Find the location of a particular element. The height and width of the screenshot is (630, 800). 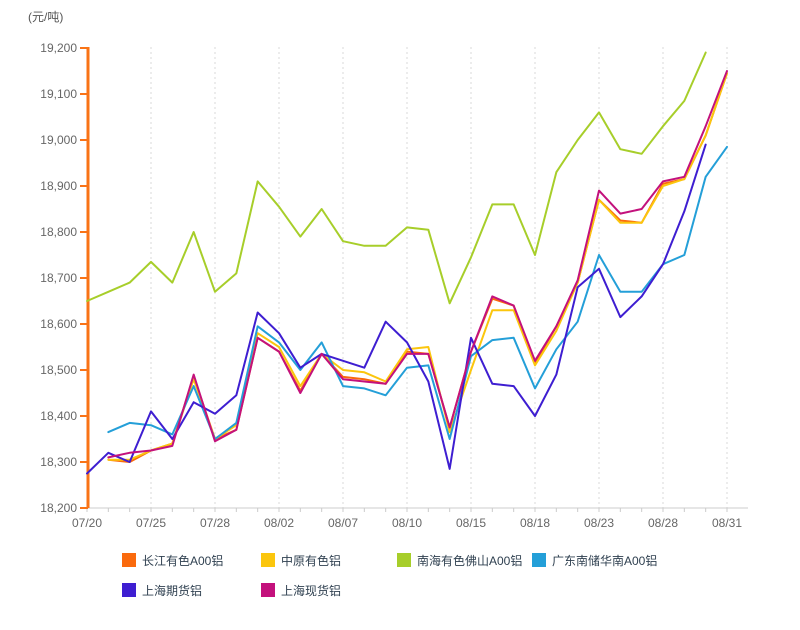

legend-item-changjiang-a00: 长江有色A00铝 is located at coordinates (172, 560).